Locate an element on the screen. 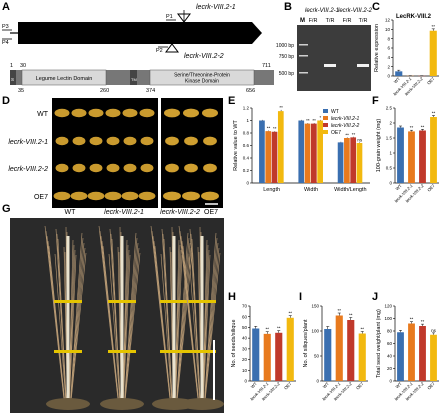 The width and height of the screenshot is (443, 415). panel-letter-e: E is located at coordinates (231, 101).